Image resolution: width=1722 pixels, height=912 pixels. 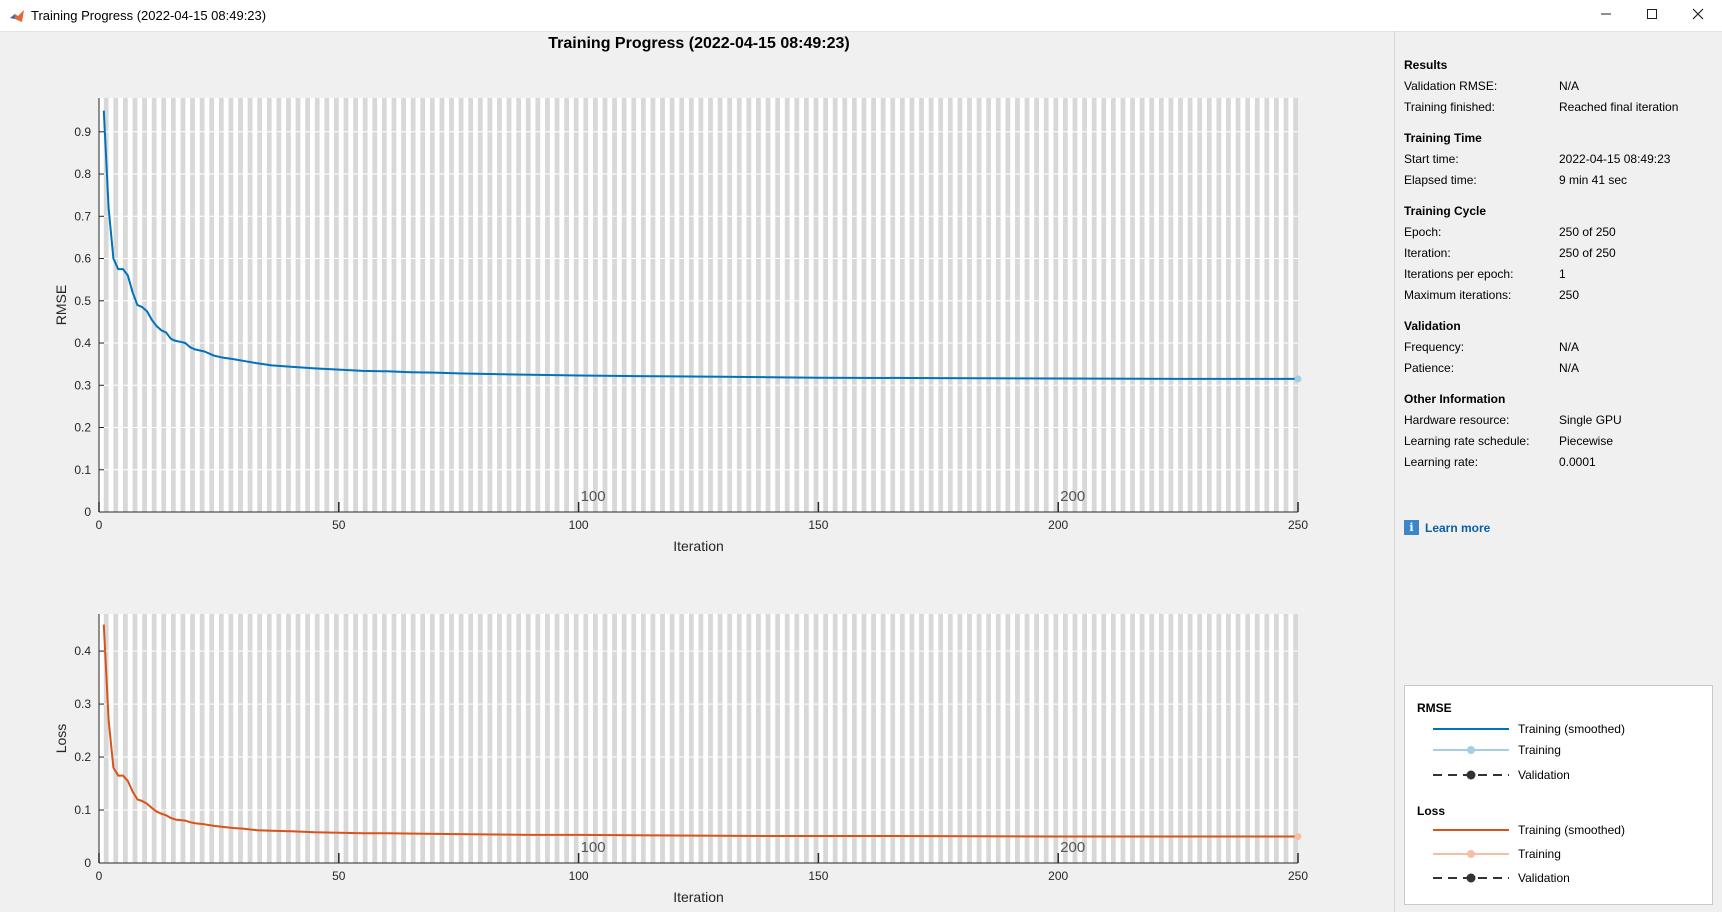 What do you see at coordinates (1606, 15) in the screenshot?
I see `minimize-button` at bounding box center [1606, 15].